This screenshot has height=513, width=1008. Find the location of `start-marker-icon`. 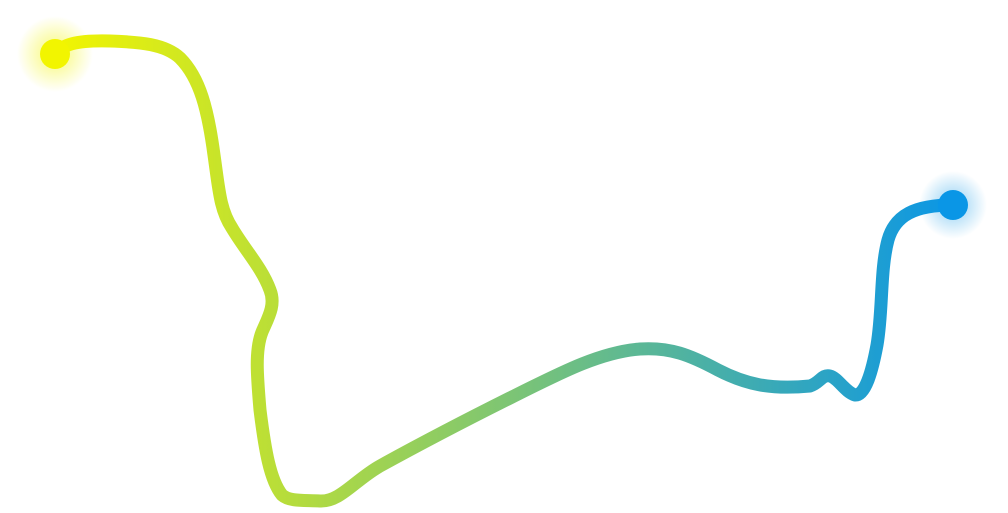

start-marker-icon is located at coordinates (55, 54).